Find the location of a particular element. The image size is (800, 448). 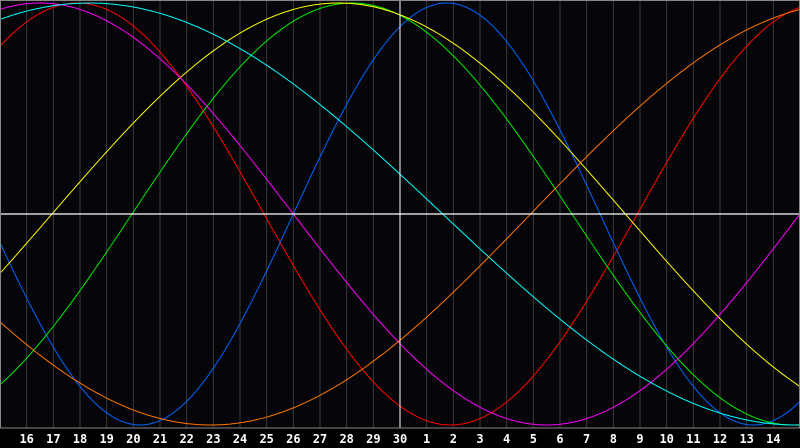

x-tick-label: 20 is located at coordinates (133, 439).